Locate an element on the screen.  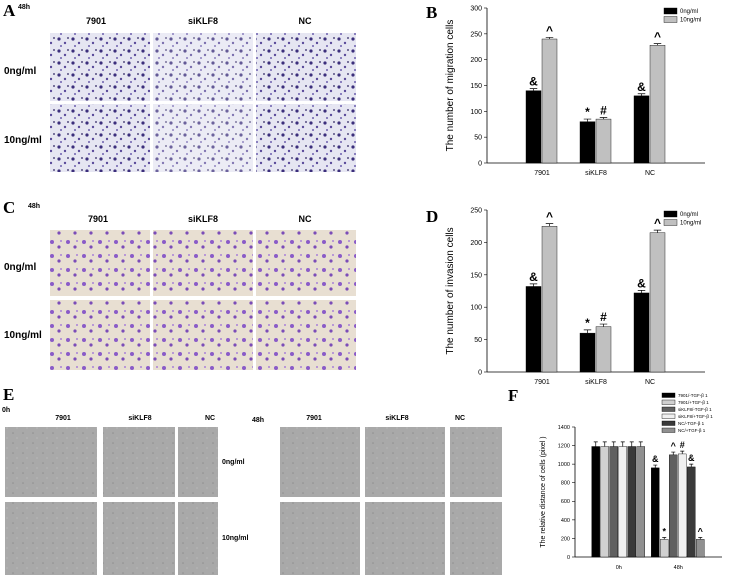
time-label: 0h is located at coordinates (6, 410).